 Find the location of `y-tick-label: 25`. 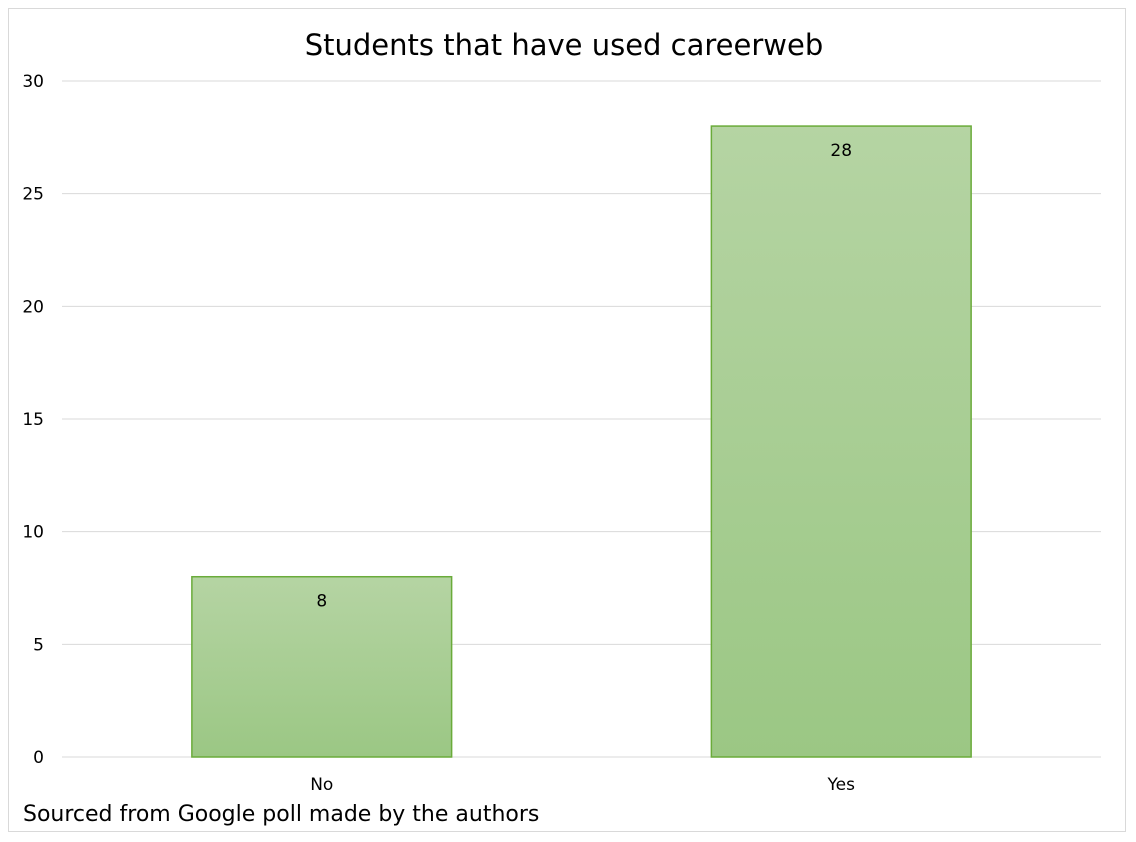

y-tick-label: 25 is located at coordinates (33, 195).